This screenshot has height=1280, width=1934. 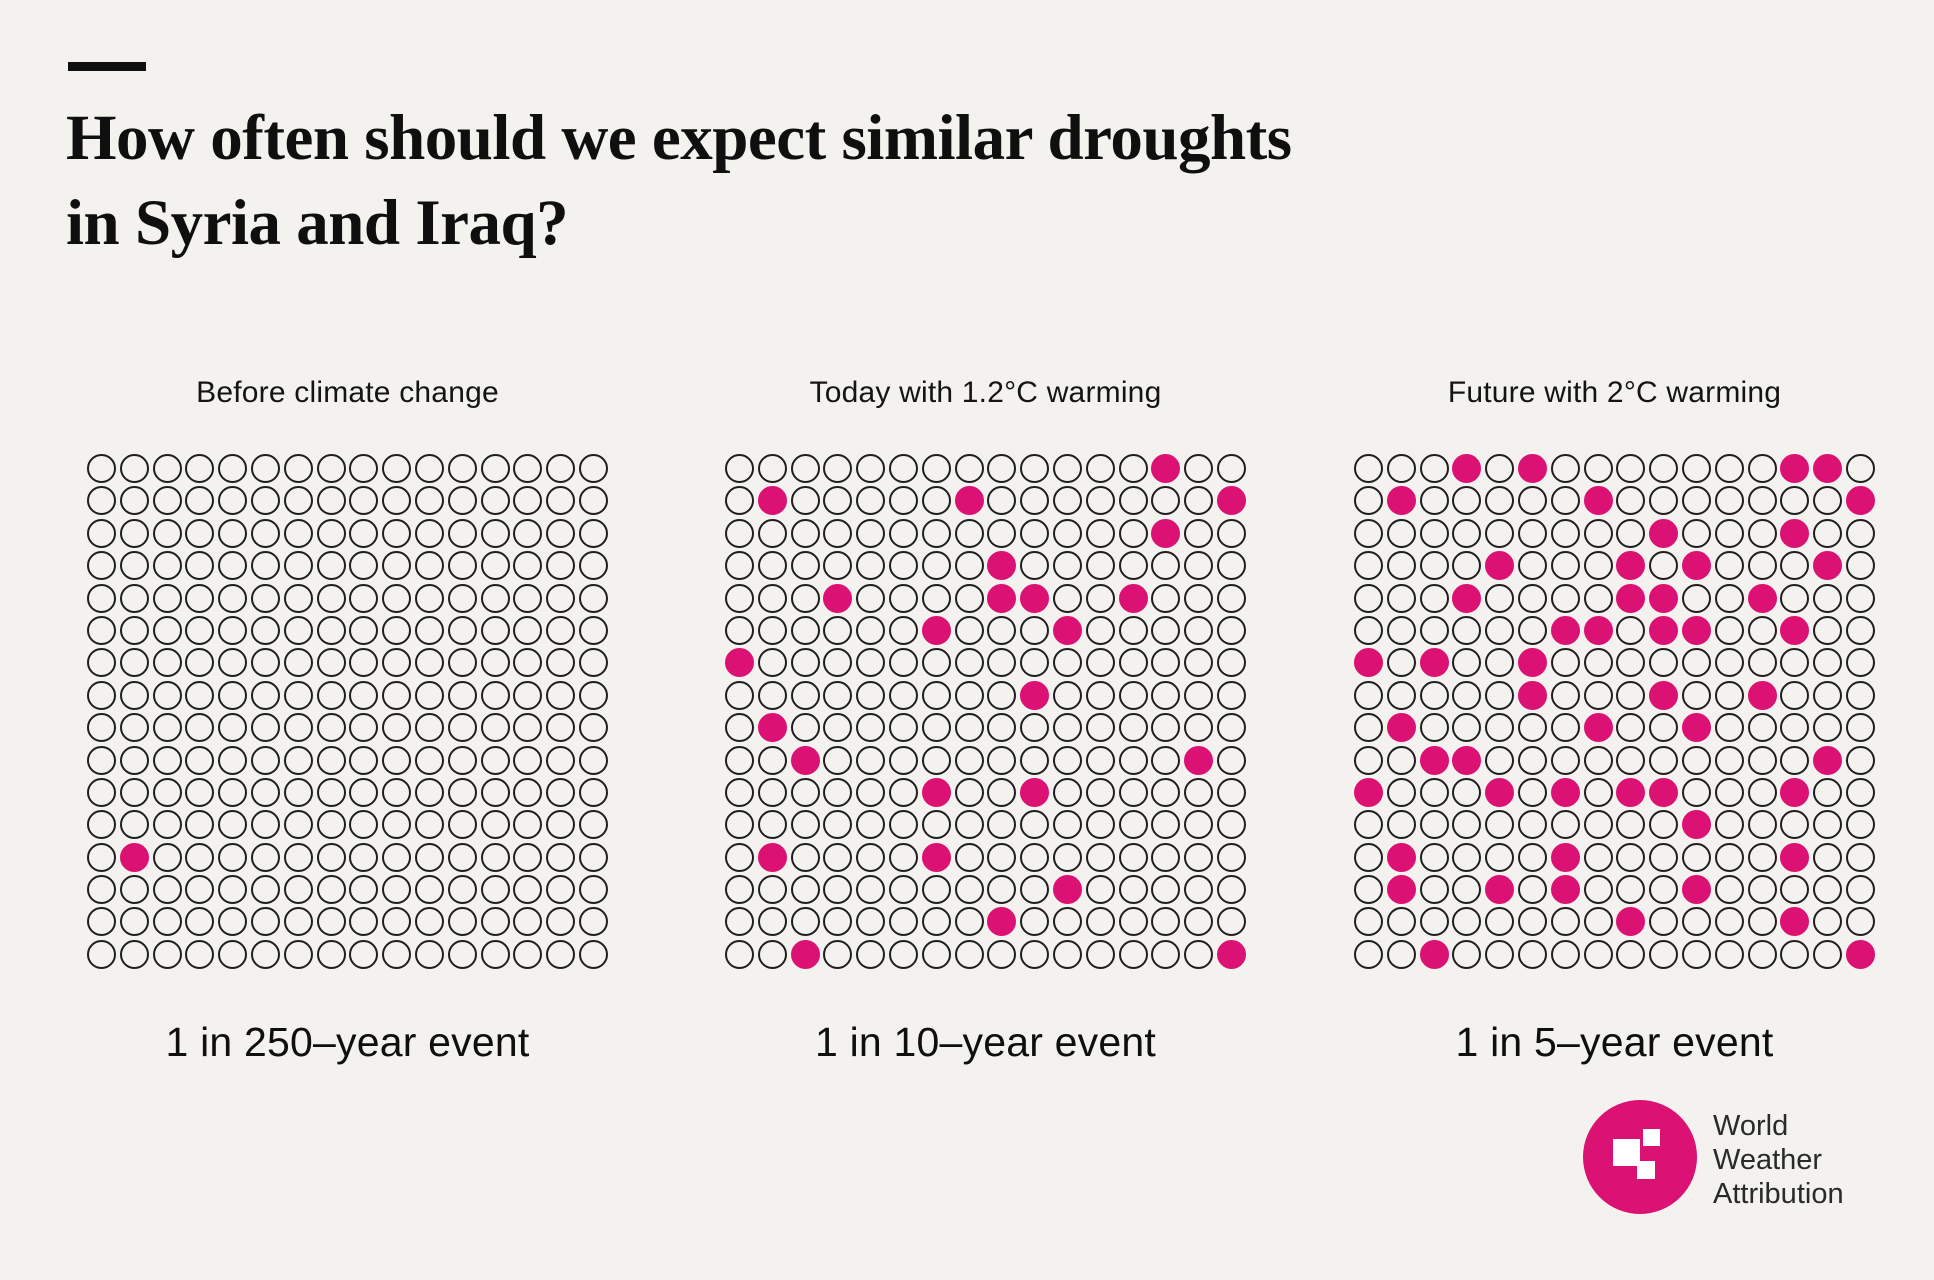 What do you see at coordinates (347, 711) in the screenshot?
I see `dot-grid-before` at bounding box center [347, 711].